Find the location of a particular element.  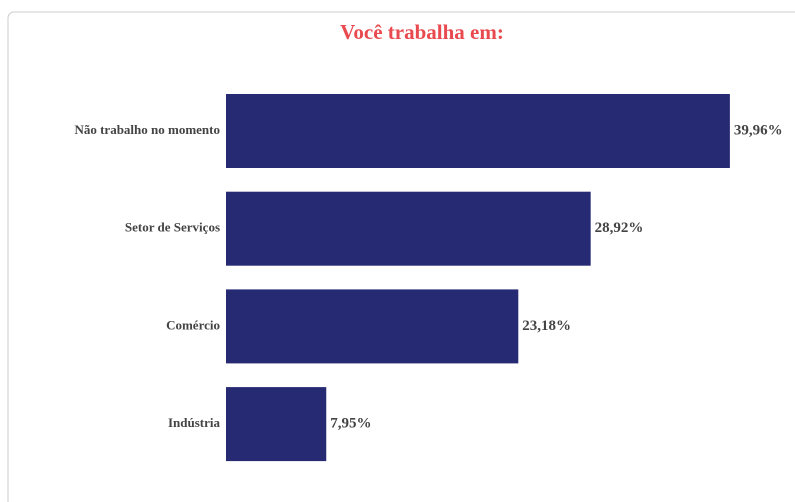

chart-title: Você trabalha em: is located at coordinates (422, 32).